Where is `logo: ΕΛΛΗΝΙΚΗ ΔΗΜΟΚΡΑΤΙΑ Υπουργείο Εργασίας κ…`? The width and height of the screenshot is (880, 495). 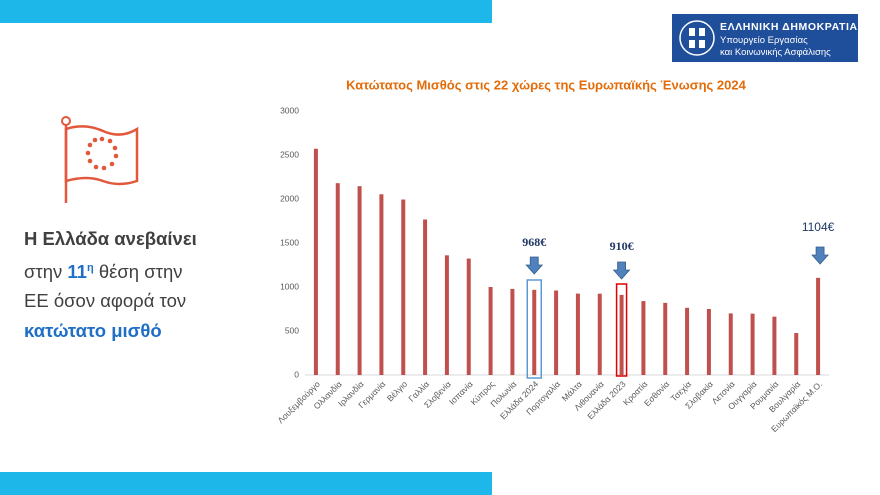
logo: ΕΛΛΗΝΙΚΗ ΔΗΜΟΚΡΑΤΙΑ Υπουργείο Εργασίας κ… is located at coordinates (765, 38).